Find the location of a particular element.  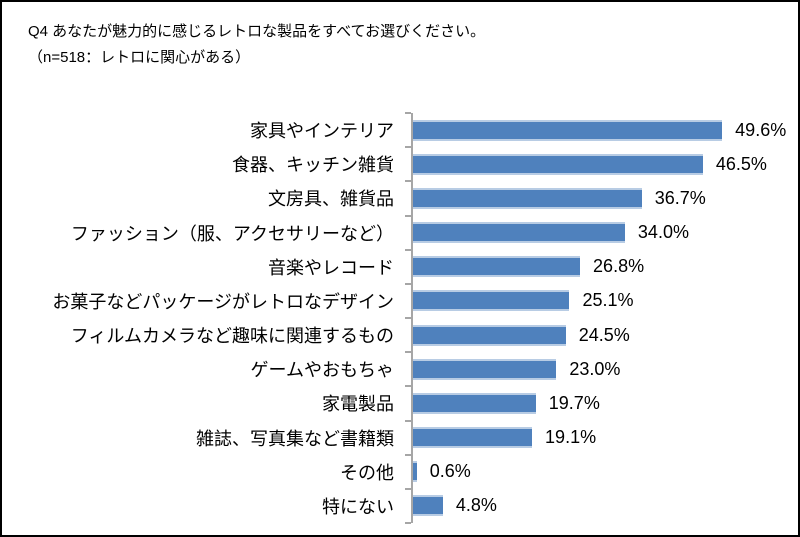

bar-row: 25.1% is located at coordinates (600, 301).